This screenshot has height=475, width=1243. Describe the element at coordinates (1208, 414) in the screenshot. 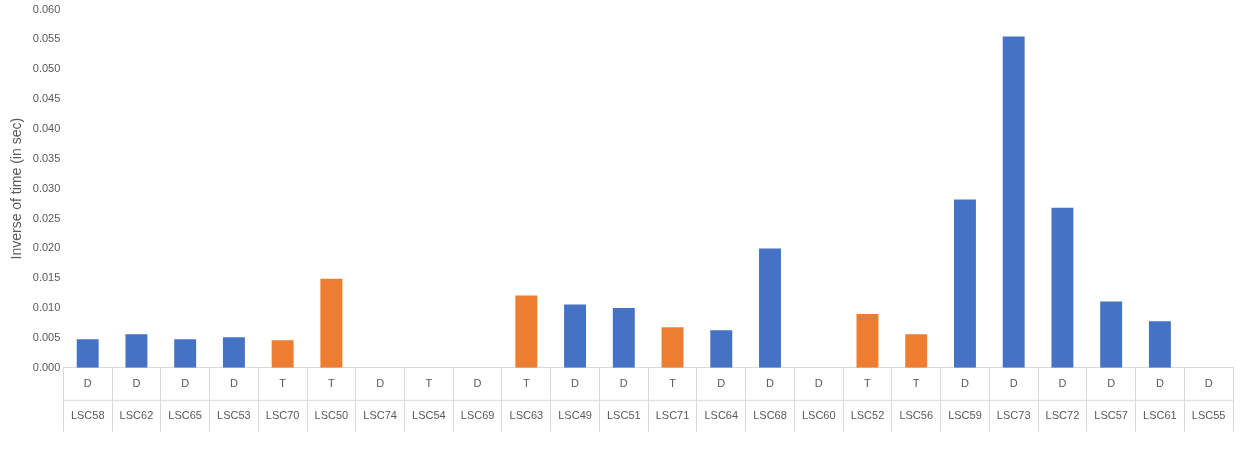

I see `x-tick-label: LSC55` at that location.